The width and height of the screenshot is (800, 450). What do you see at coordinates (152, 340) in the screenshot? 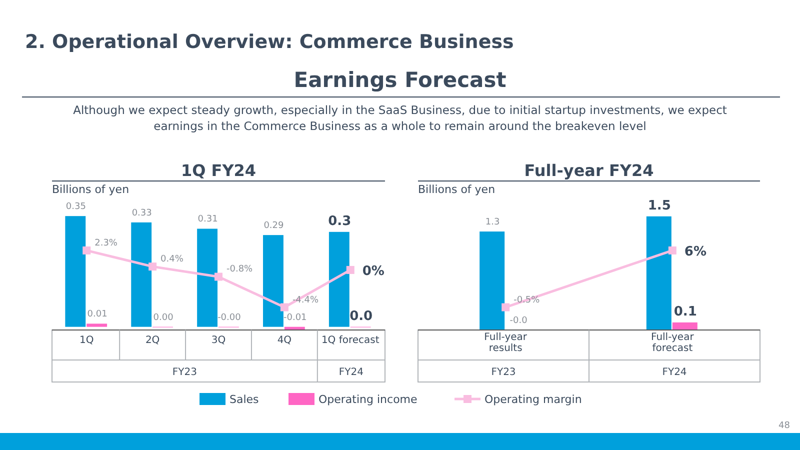
I see `x-tick-label: 2Q` at bounding box center [152, 340].